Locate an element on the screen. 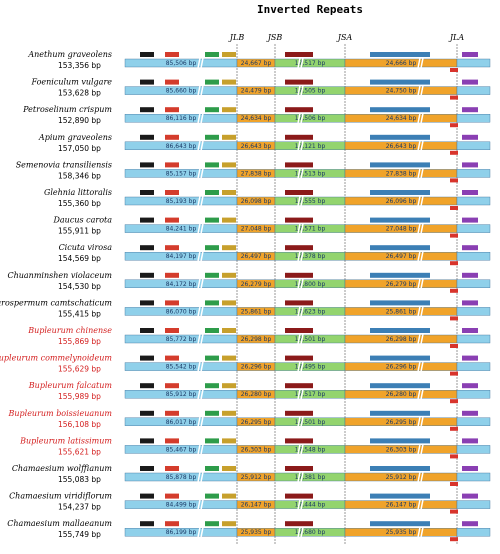  genome-size: 155,749 bp is located at coordinates (79, 534).